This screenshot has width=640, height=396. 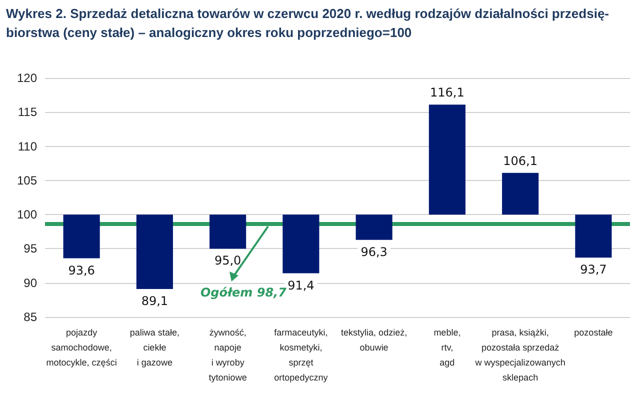 What do you see at coordinates (227, 355) in the screenshot?
I see `x-tick-label: żywność, napoje i wyroby tytoniowe` at bounding box center [227, 355].